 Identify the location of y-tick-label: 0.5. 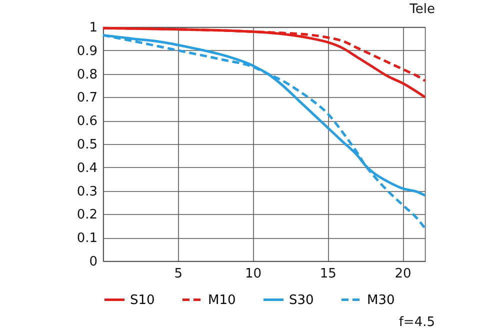
(87, 145).